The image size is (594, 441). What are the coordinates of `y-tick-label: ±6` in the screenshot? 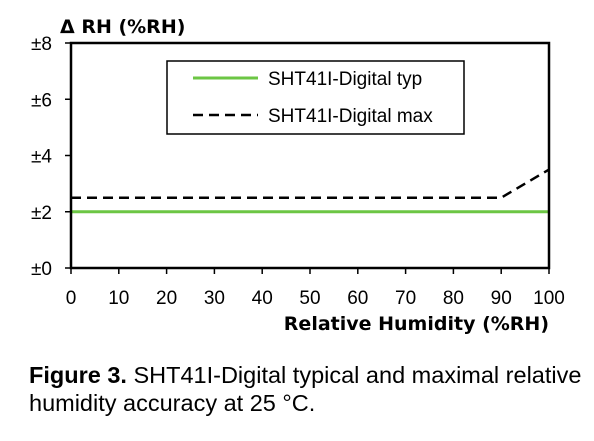 It's located at (41, 100).